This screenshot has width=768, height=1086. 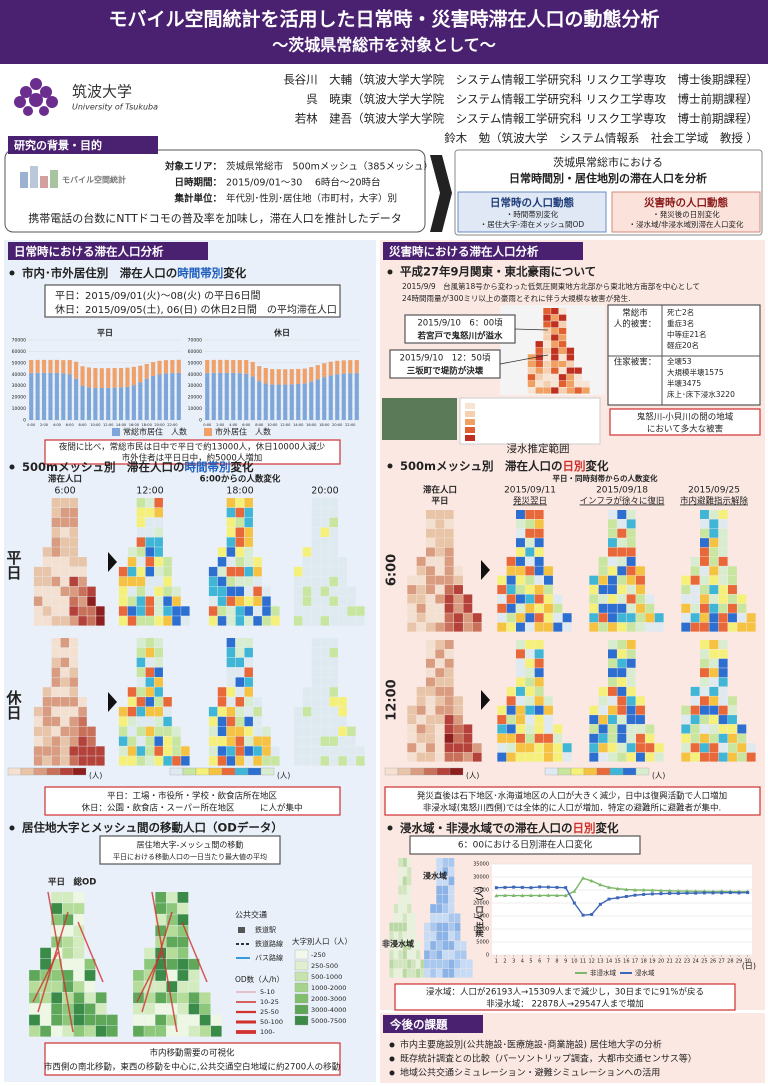 What do you see at coordinates (481, 904) in the screenshot?
I see `y-tick-label: 20000` at bounding box center [481, 904].